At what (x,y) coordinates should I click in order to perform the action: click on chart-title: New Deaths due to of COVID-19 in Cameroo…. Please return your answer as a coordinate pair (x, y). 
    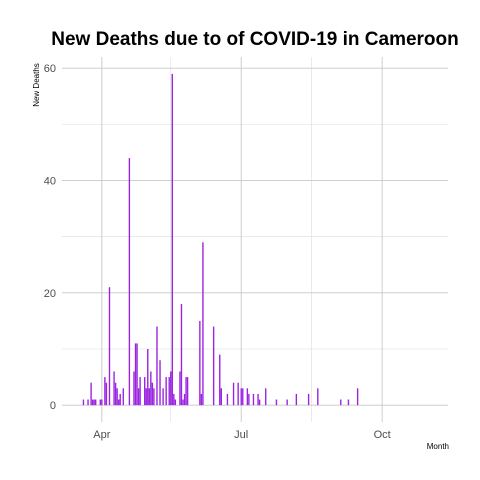
    Looking at the image, I should click on (255, 39).